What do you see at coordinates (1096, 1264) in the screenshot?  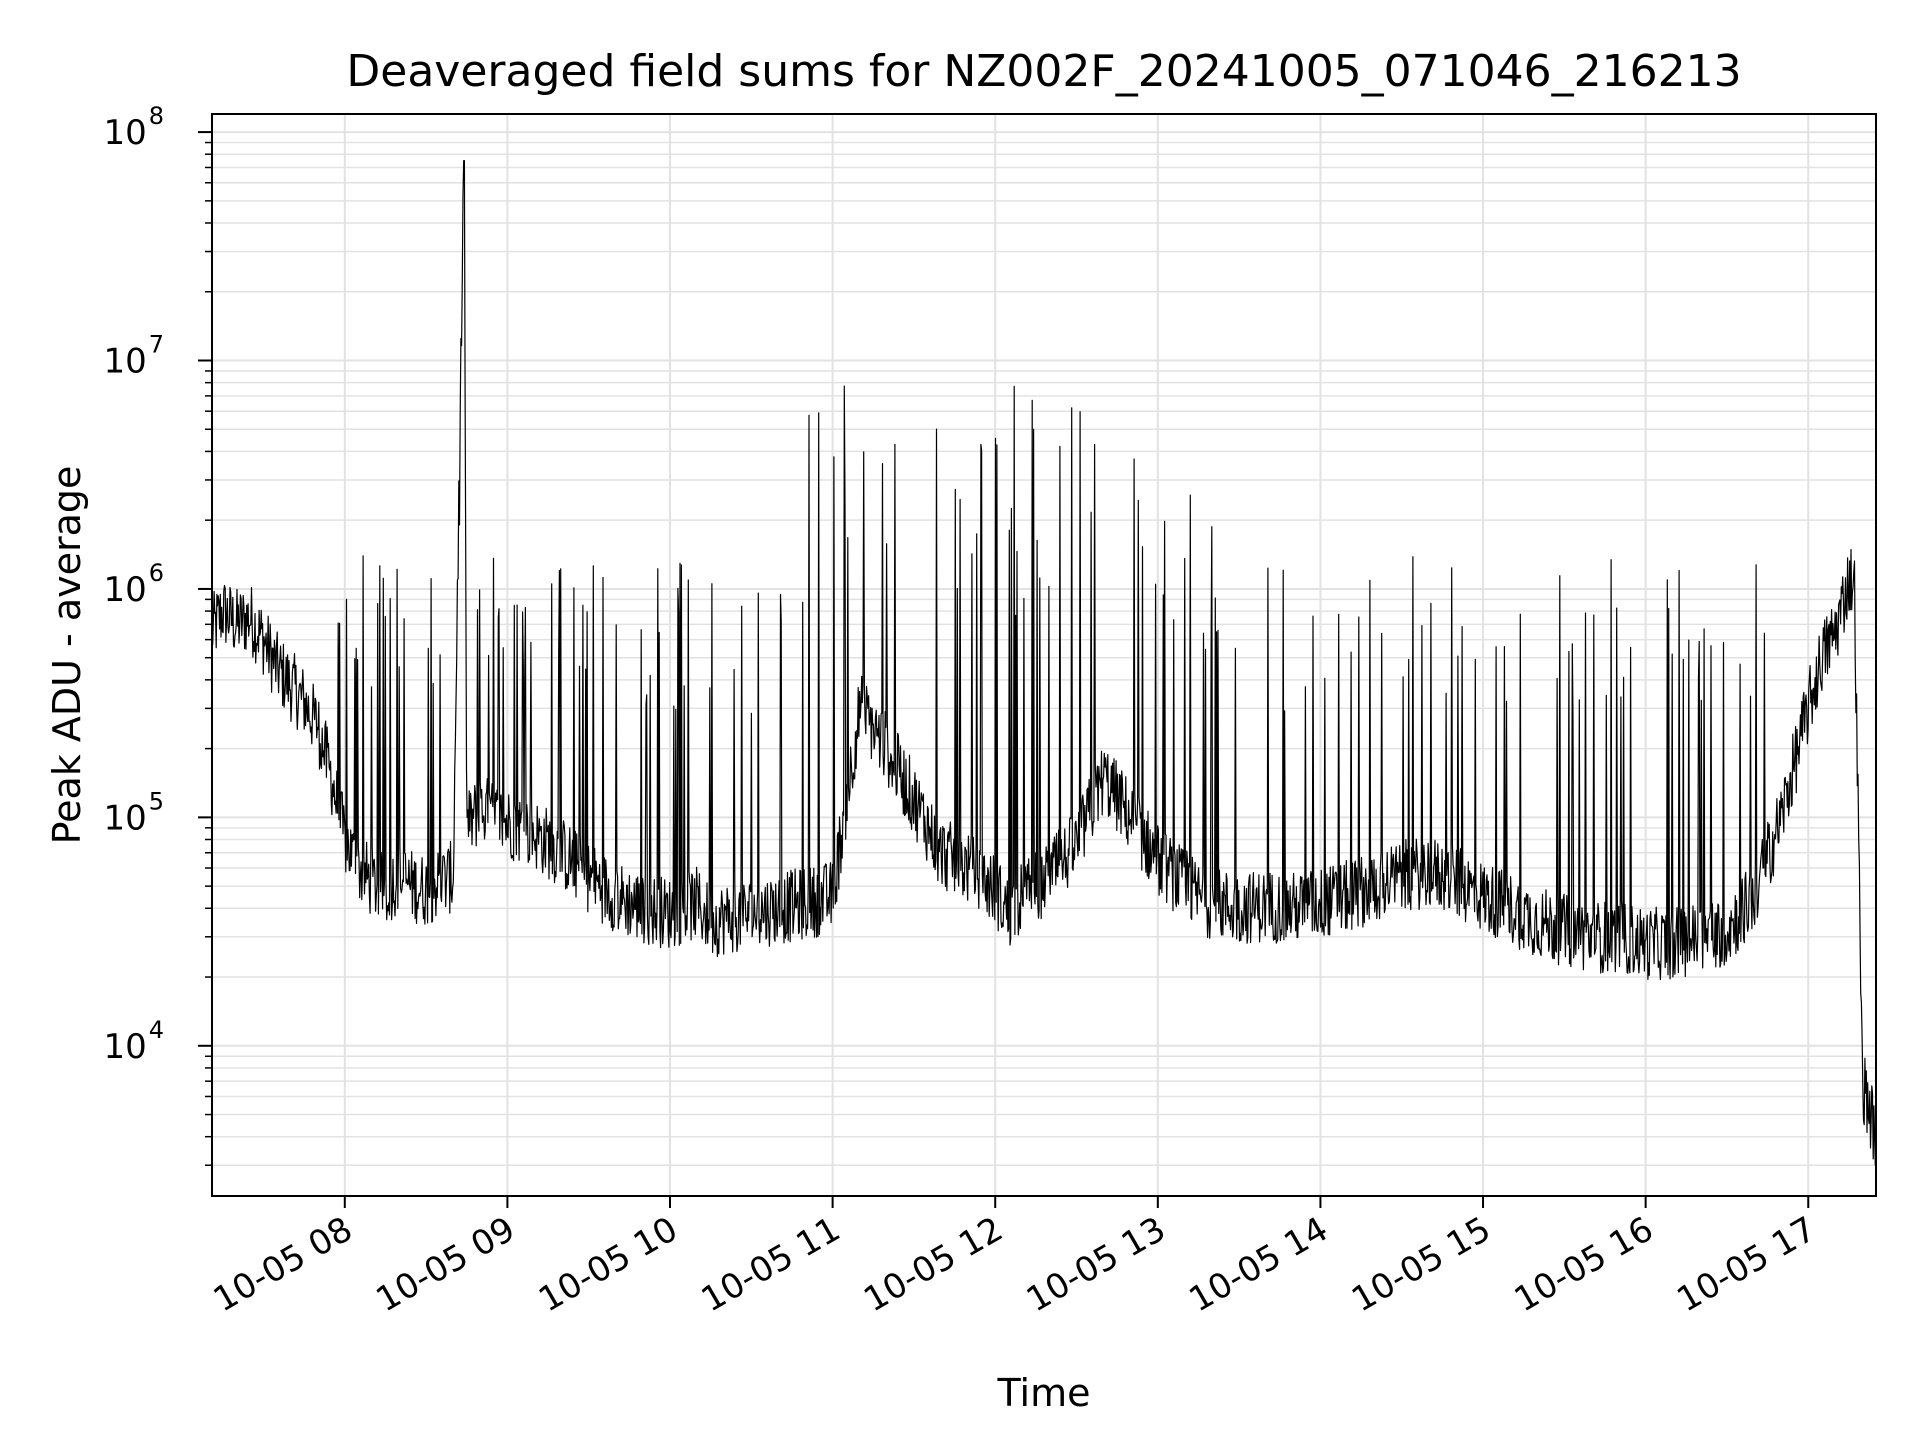 I see `x-tick-label: 10-05 13` at bounding box center [1096, 1264].